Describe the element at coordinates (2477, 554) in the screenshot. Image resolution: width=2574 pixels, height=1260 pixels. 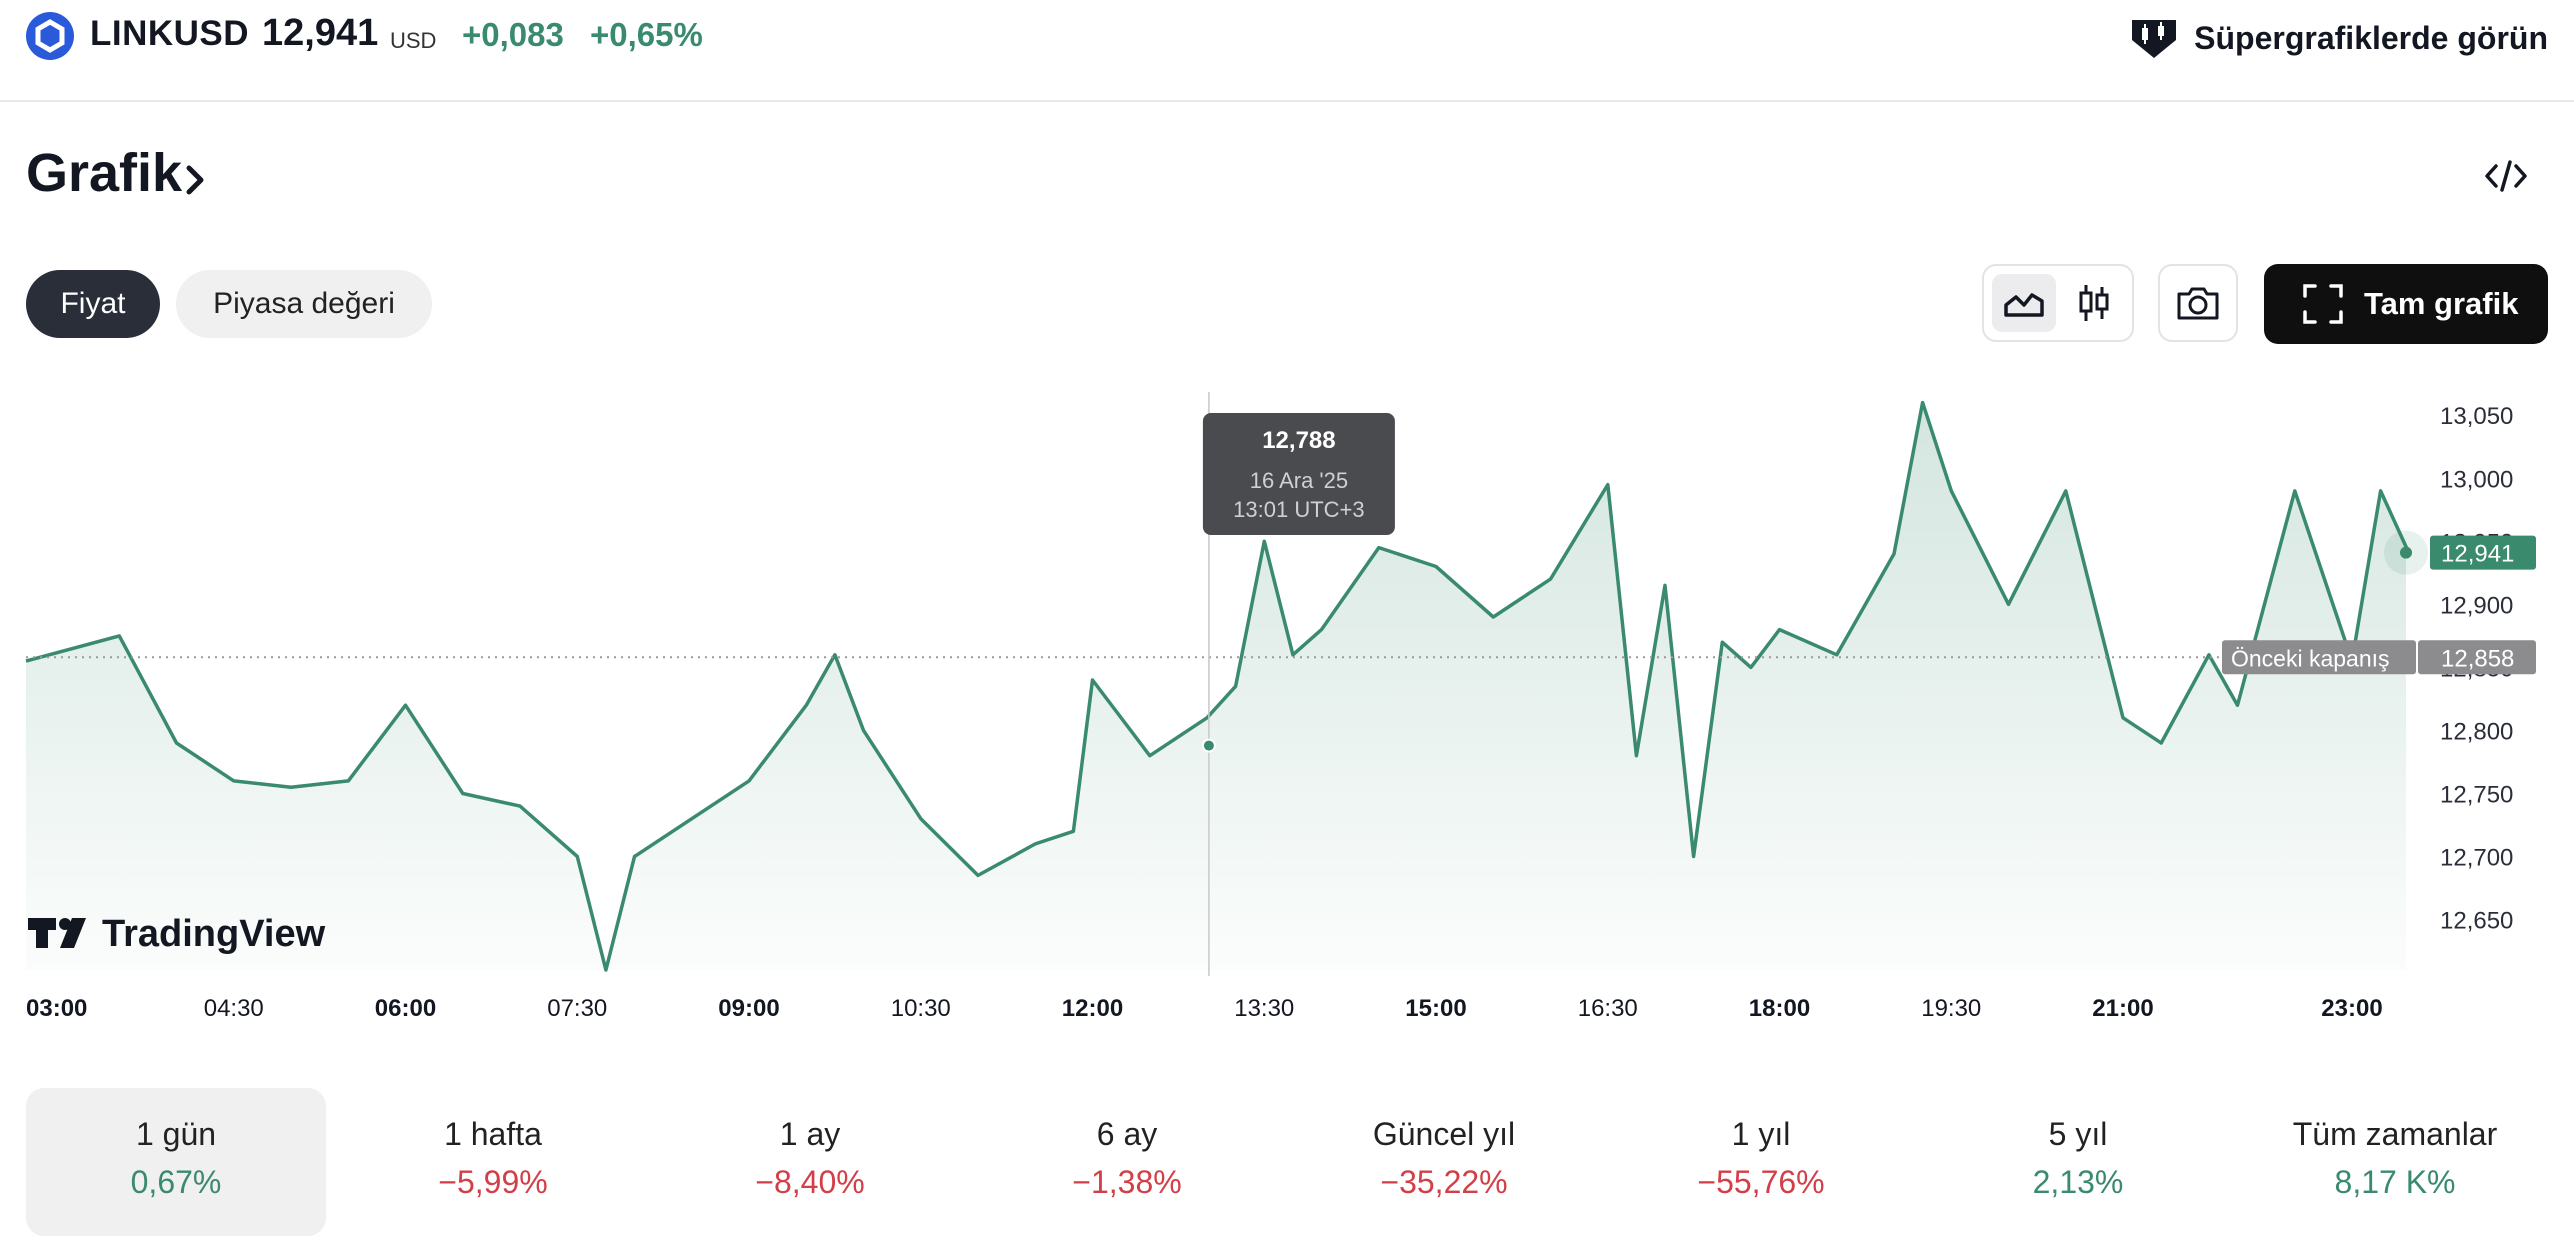
I see `last-price-label: 12,941` at that location.